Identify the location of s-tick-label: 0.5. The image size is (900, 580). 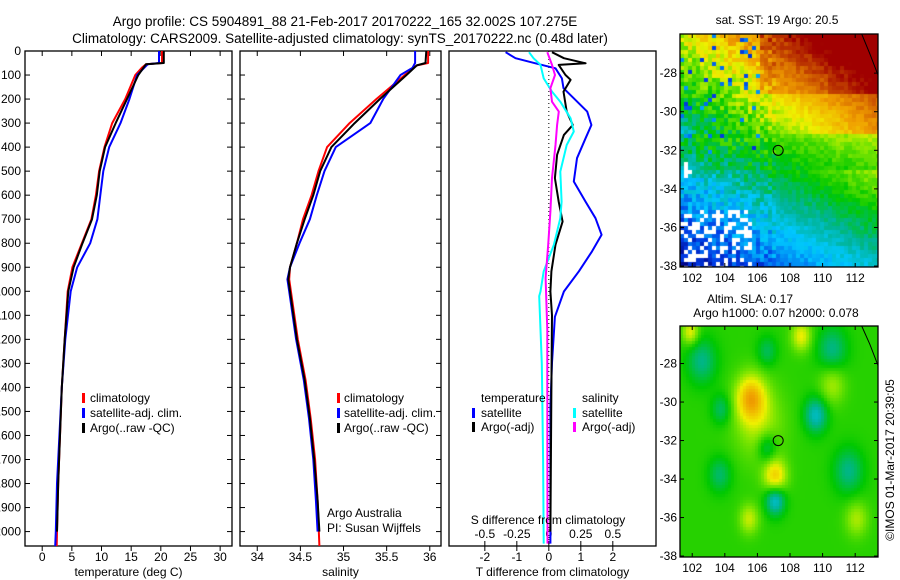
(612, 534).